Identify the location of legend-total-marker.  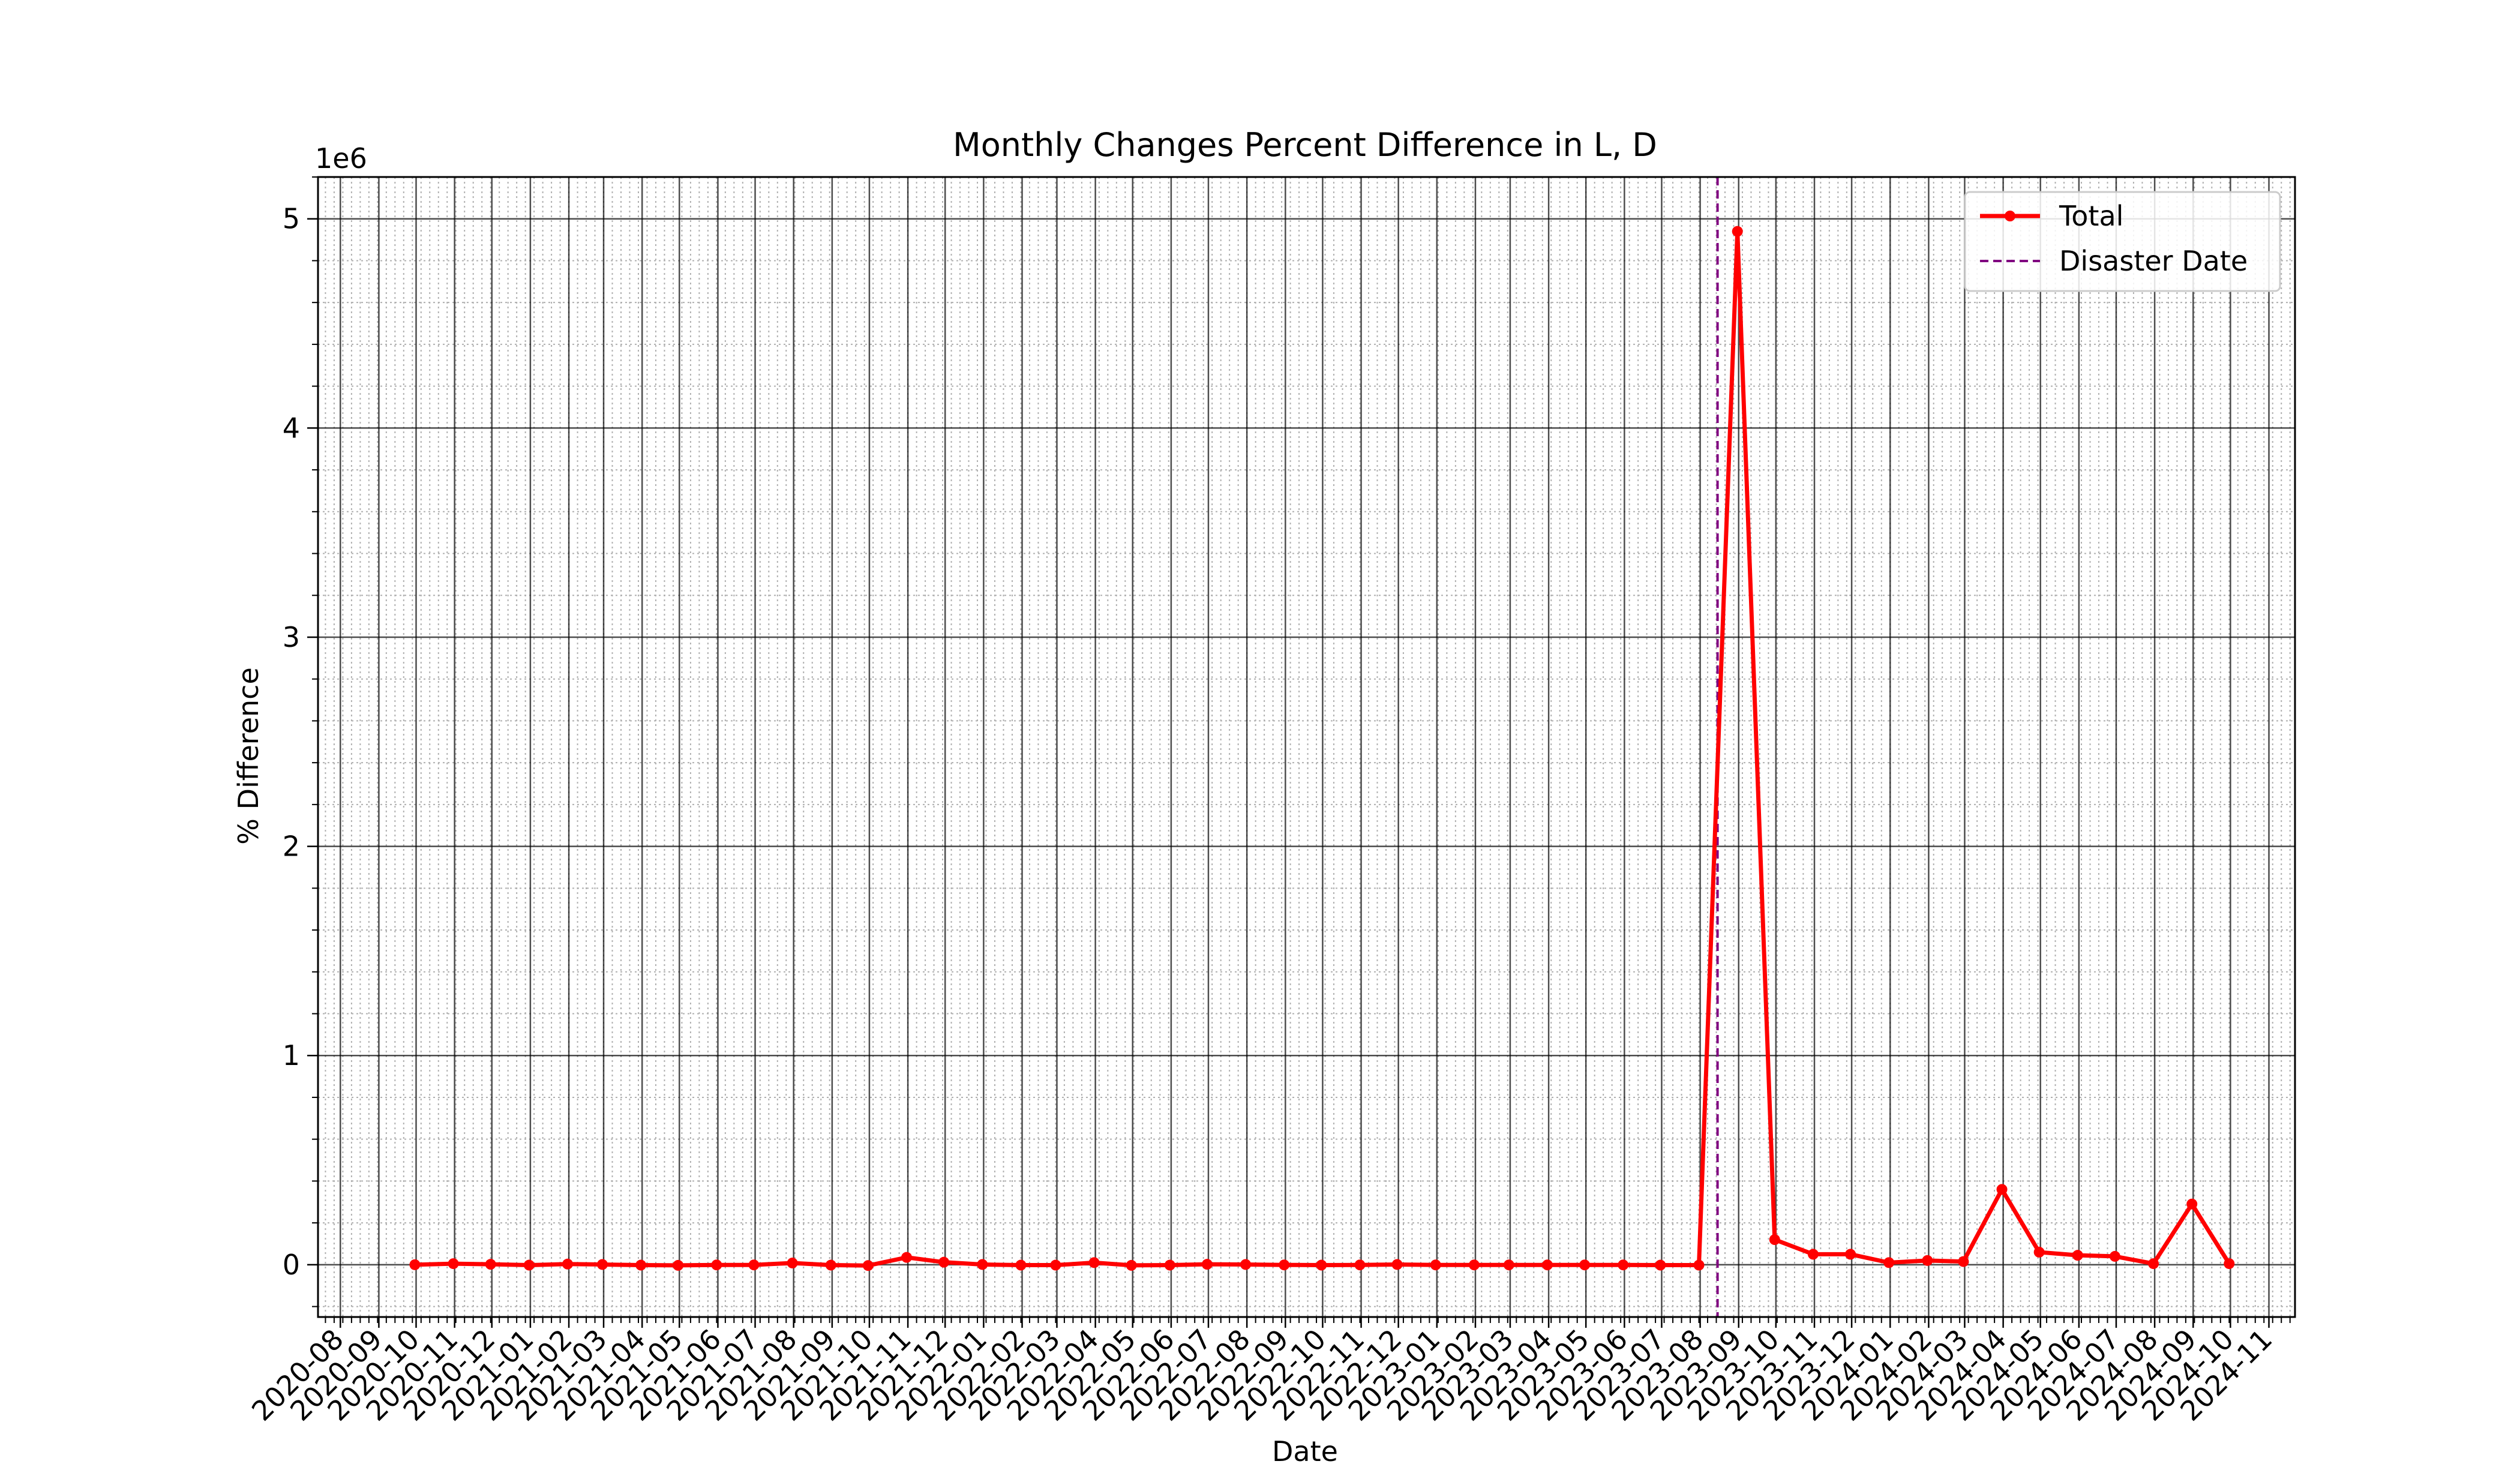
(2010, 216).